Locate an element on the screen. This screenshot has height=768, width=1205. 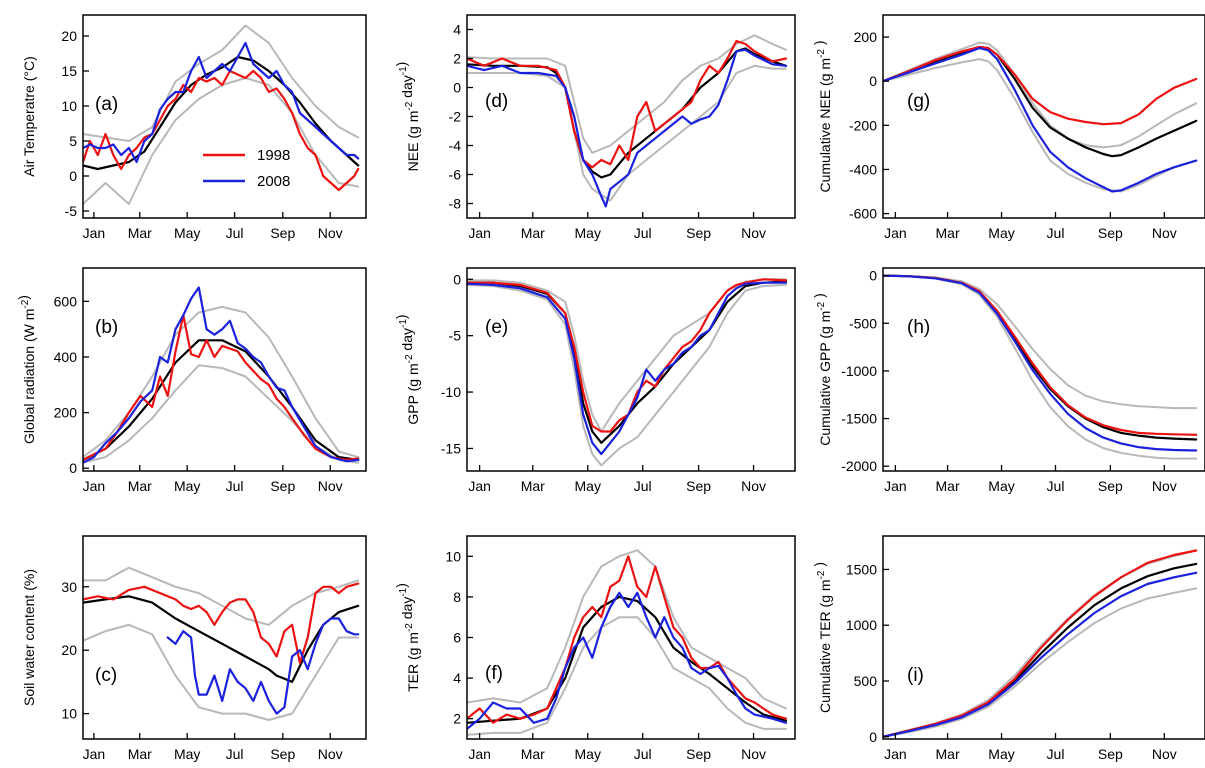
y-tick-label: -600 is located at coordinates (863, 214).